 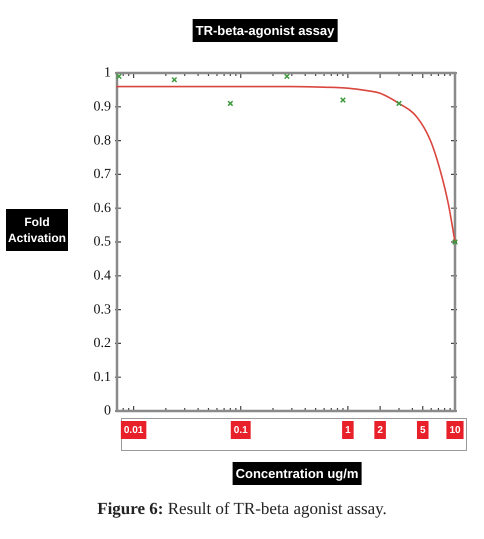 What do you see at coordinates (102, 106) in the screenshot?
I see `y-tick-label: 0.9` at bounding box center [102, 106].